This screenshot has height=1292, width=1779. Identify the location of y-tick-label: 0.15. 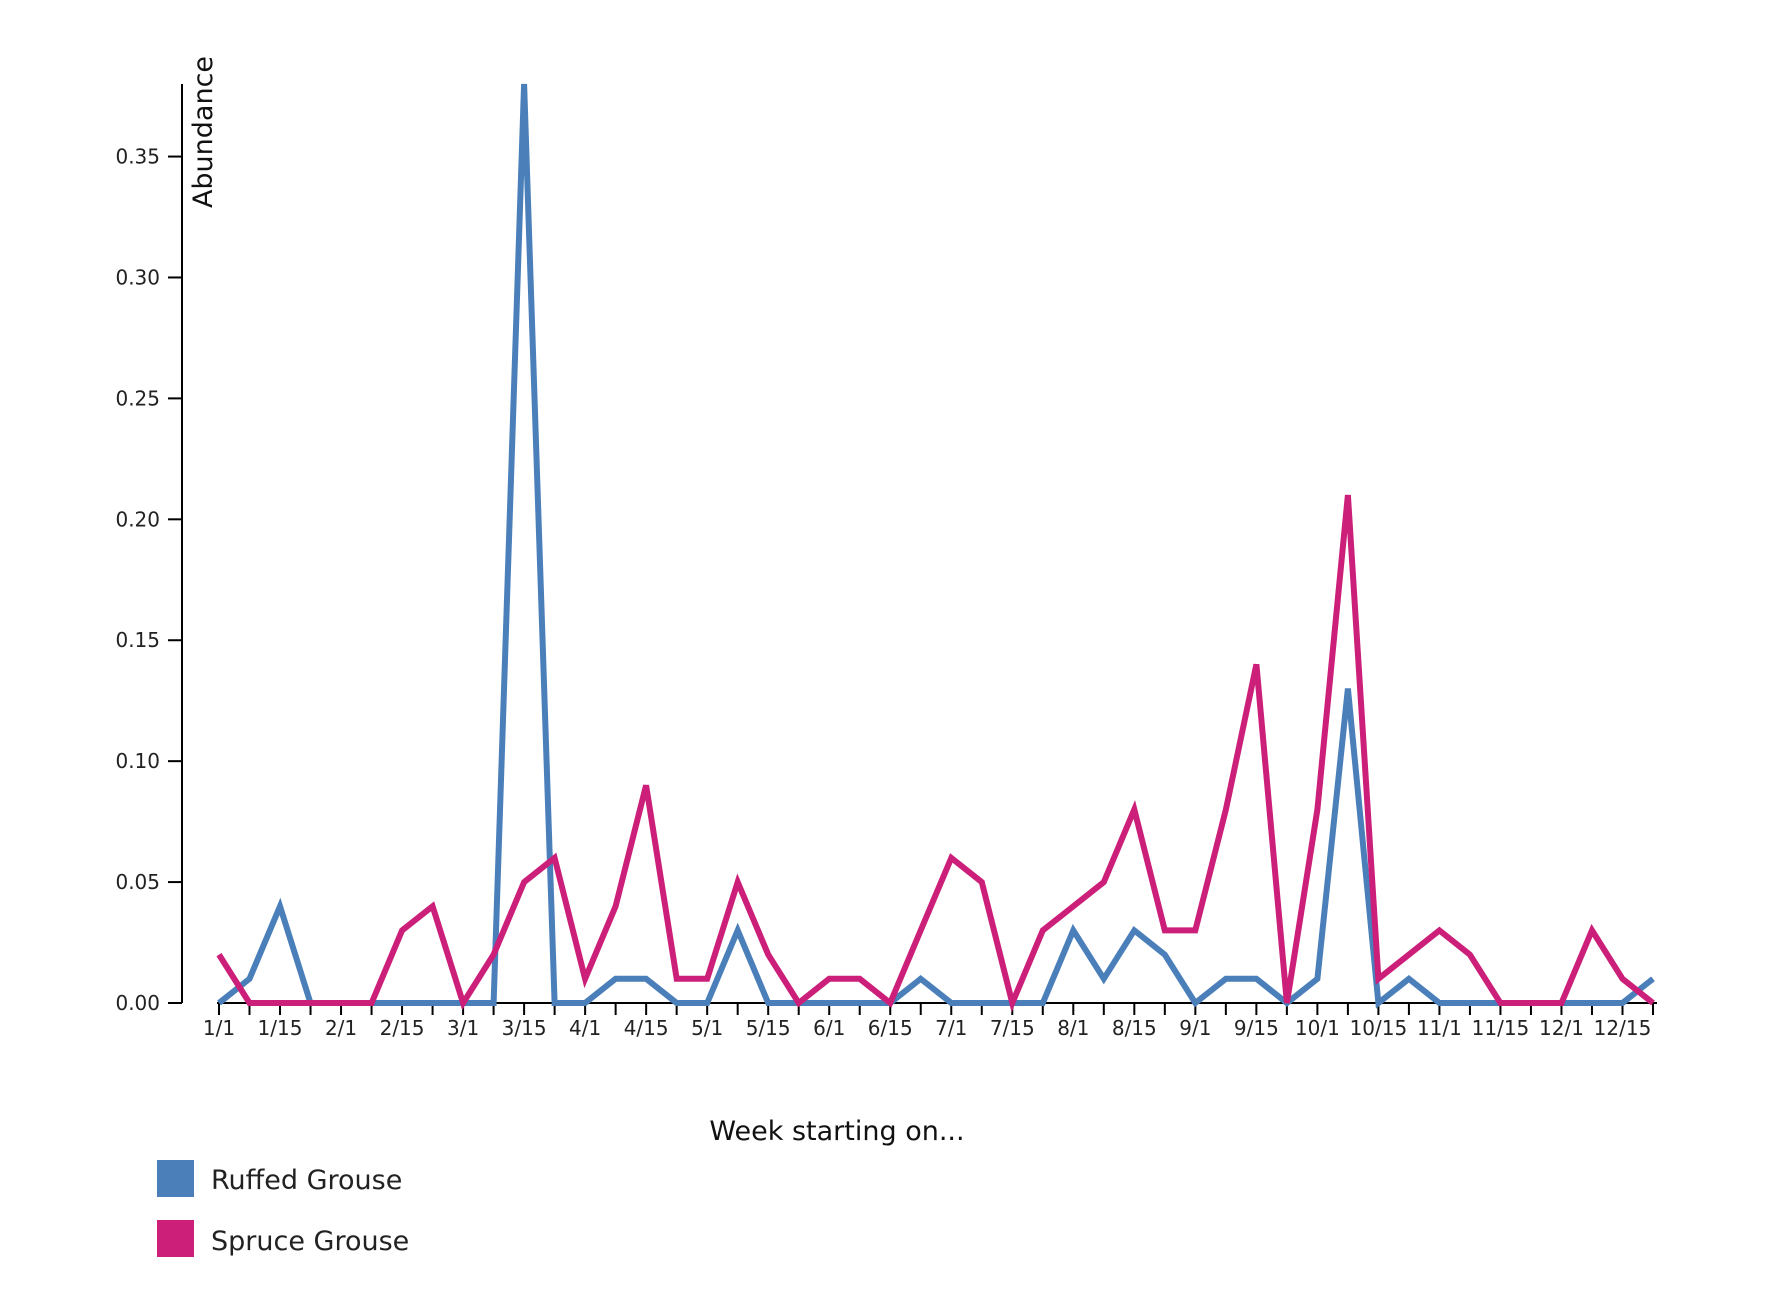
(137, 640).